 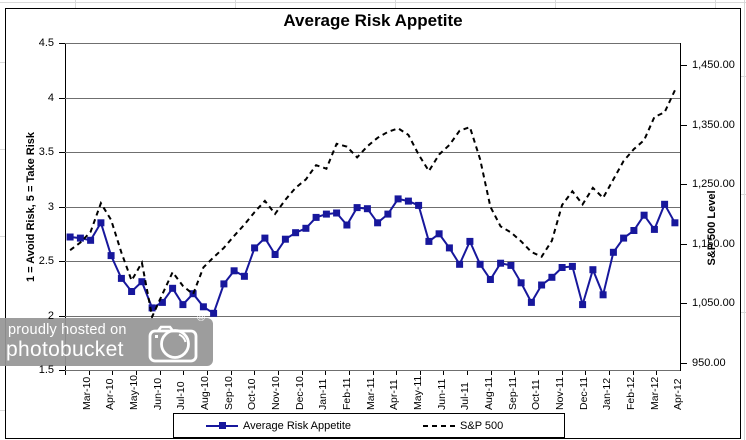 I want to click on x-axis-tick-label: Feb-11, so click(x=347, y=394).